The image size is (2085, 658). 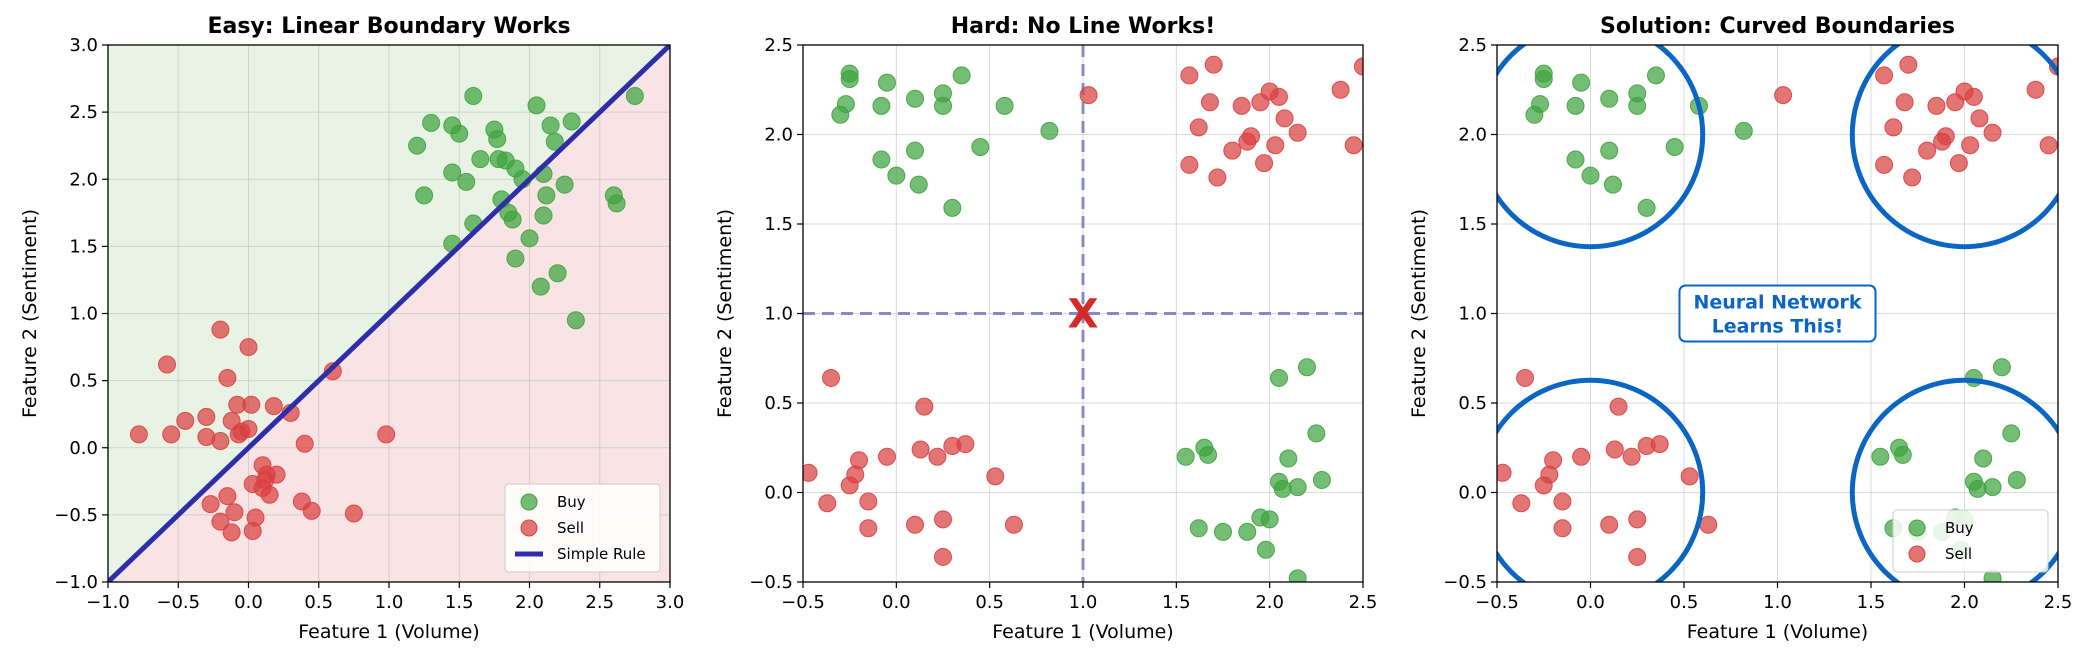 What do you see at coordinates (1959, 528) in the screenshot?
I see `legend-label: Buy` at bounding box center [1959, 528].